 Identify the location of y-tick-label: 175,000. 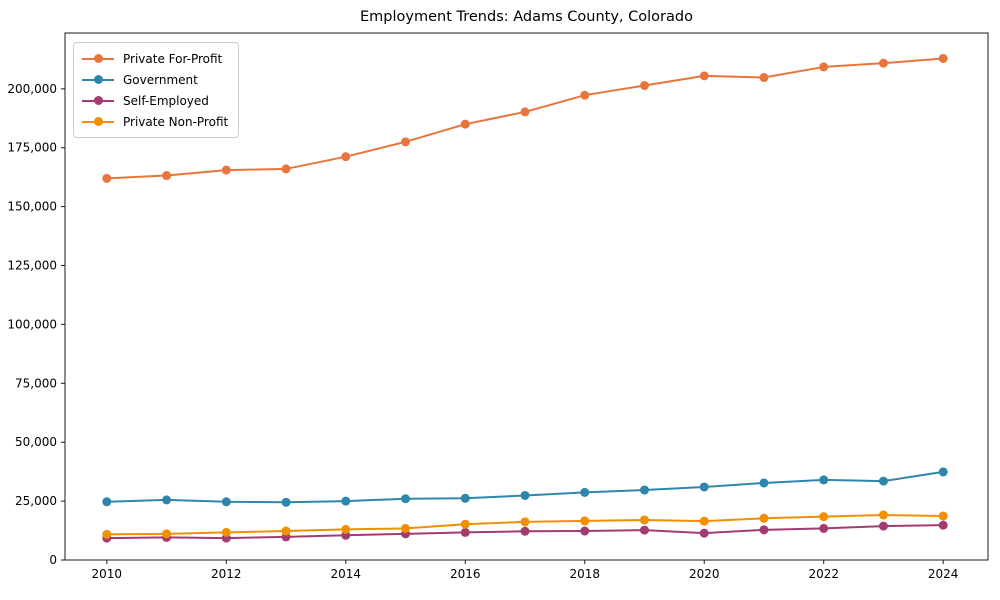
(32, 148).